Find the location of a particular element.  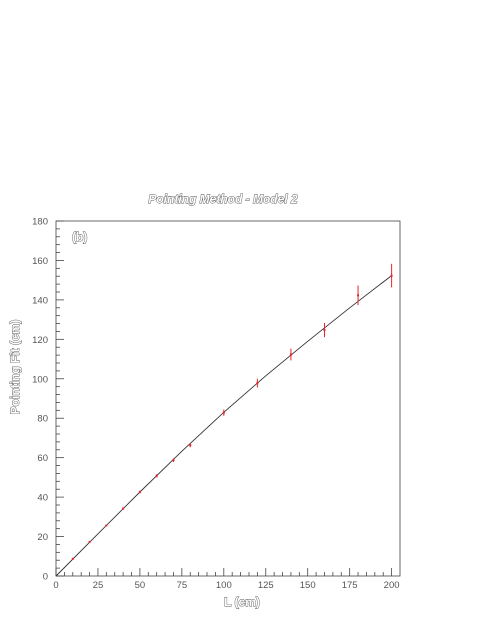

x-tick-label: 175 is located at coordinates (350, 585).